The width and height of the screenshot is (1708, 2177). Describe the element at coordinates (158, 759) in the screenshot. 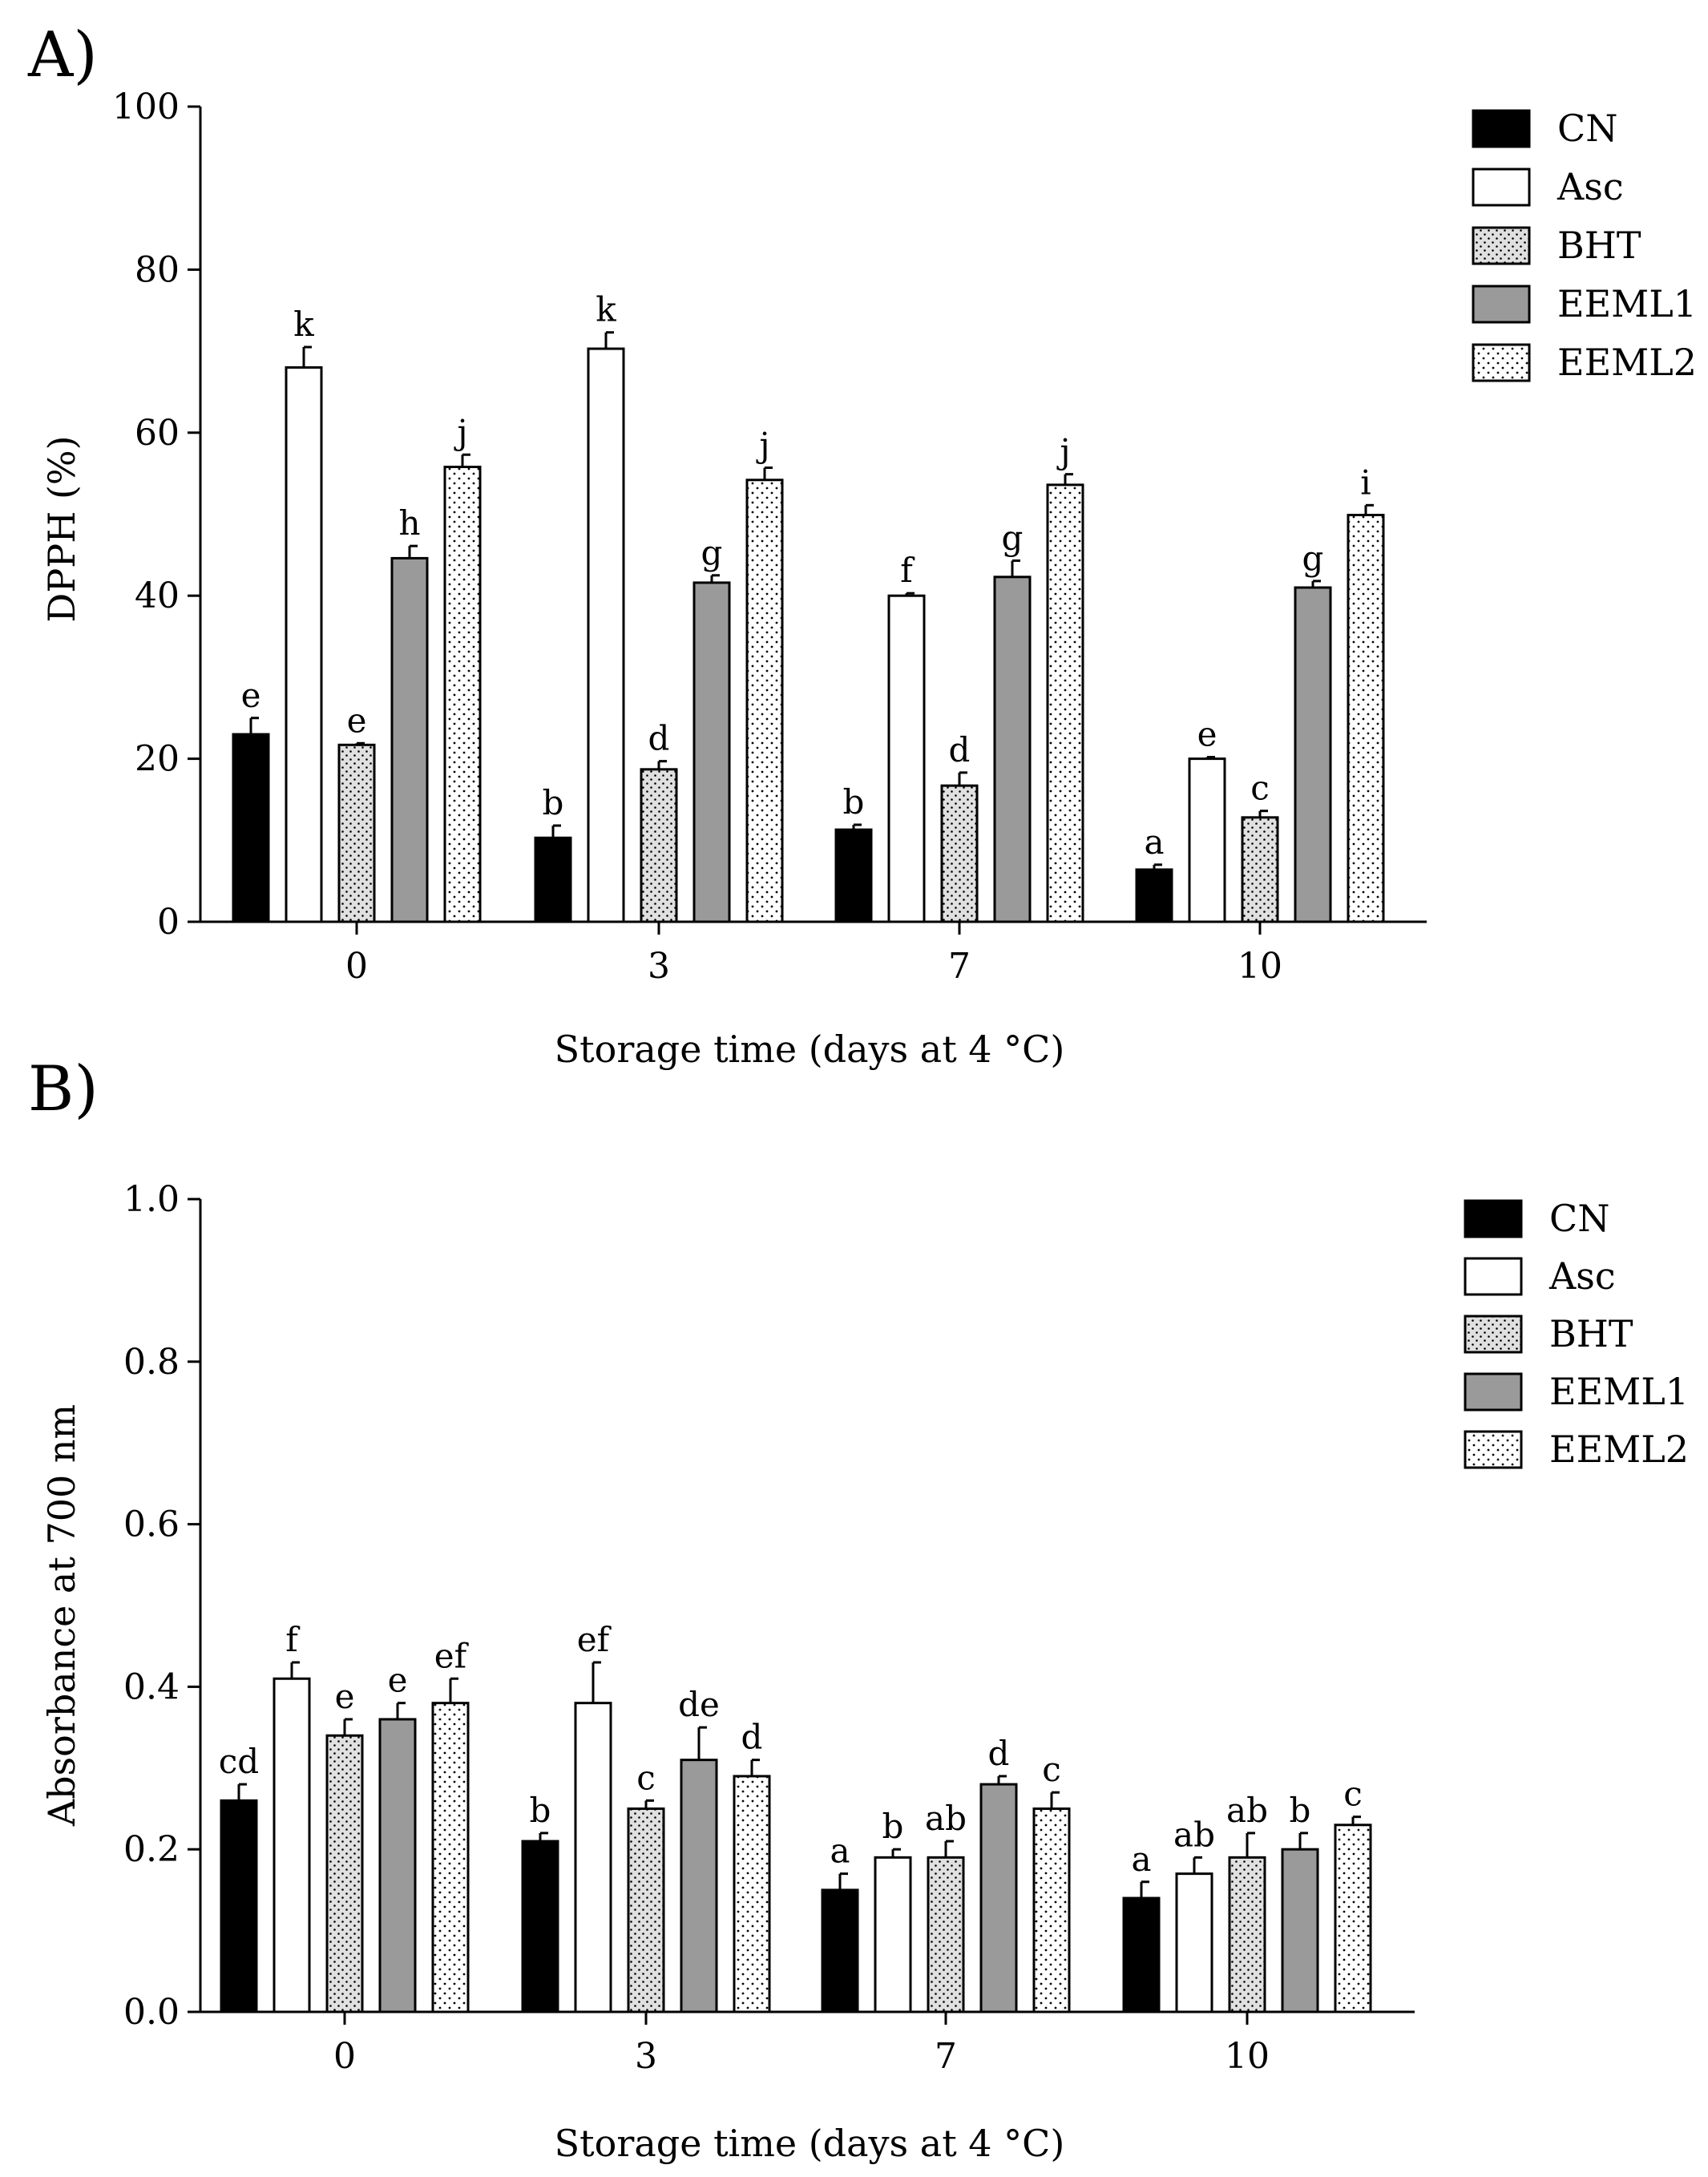

I see `y-tick-label: 20` at that location.